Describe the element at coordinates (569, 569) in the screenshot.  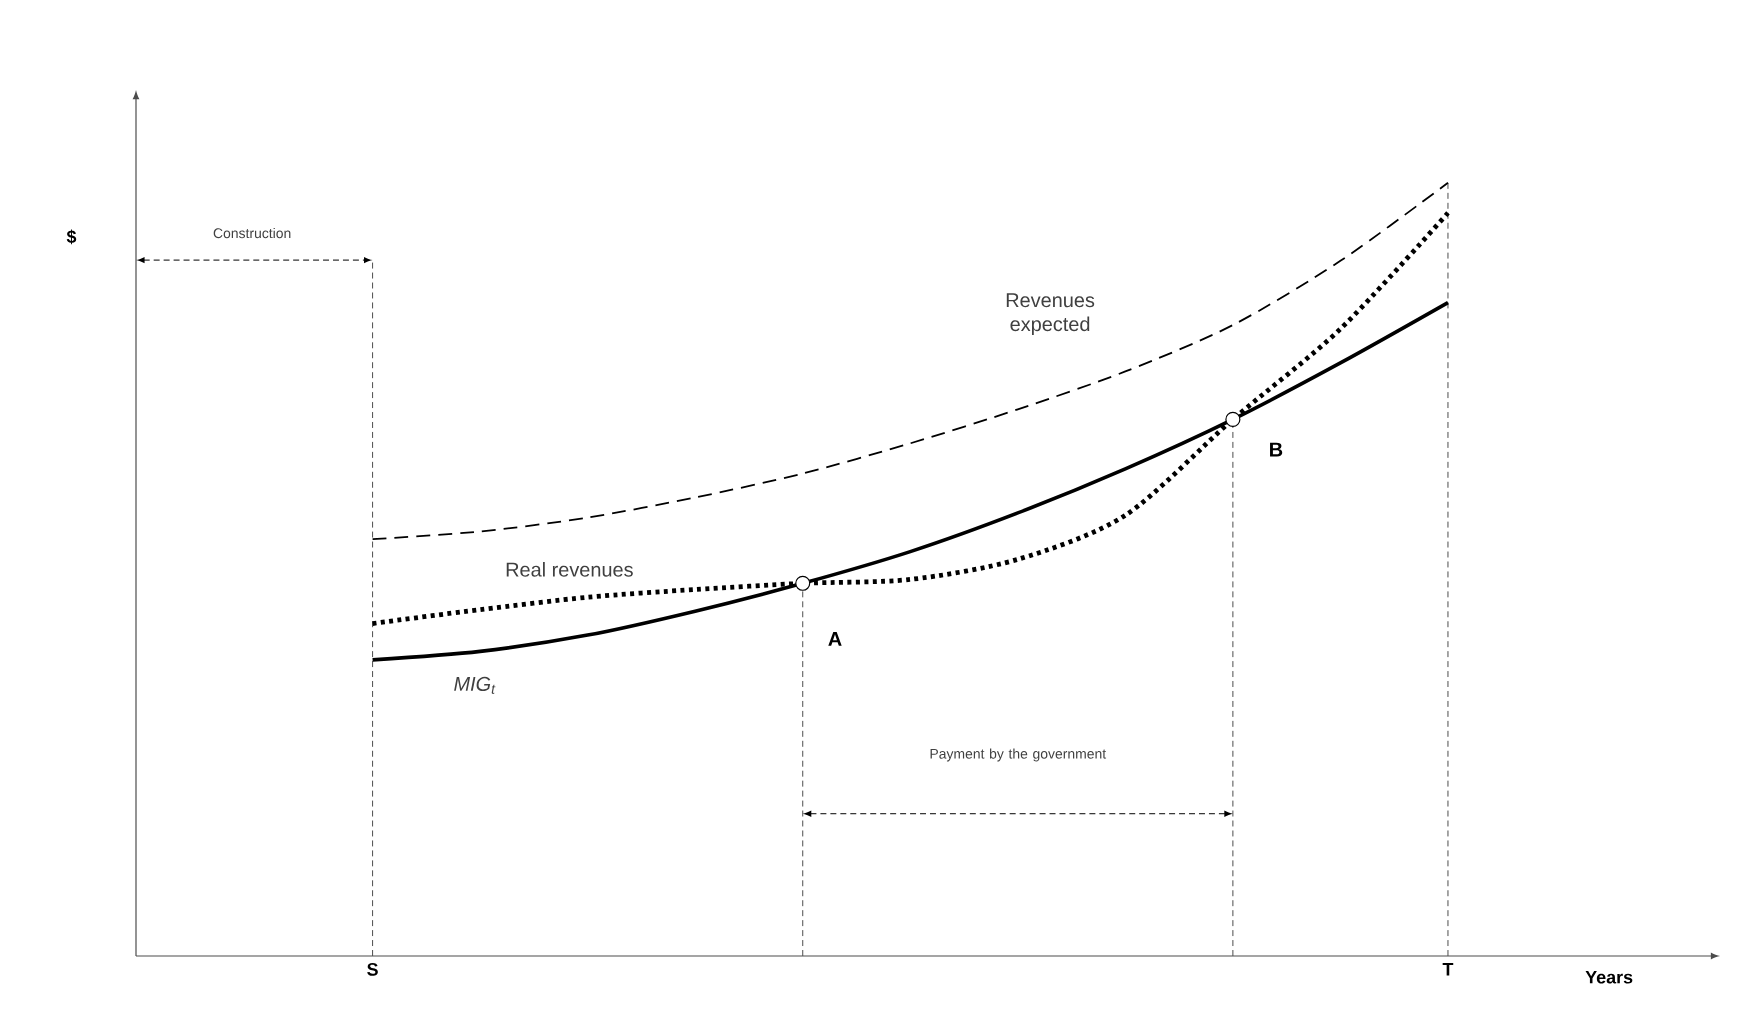
I see `series-label: Real revenues` at that location.